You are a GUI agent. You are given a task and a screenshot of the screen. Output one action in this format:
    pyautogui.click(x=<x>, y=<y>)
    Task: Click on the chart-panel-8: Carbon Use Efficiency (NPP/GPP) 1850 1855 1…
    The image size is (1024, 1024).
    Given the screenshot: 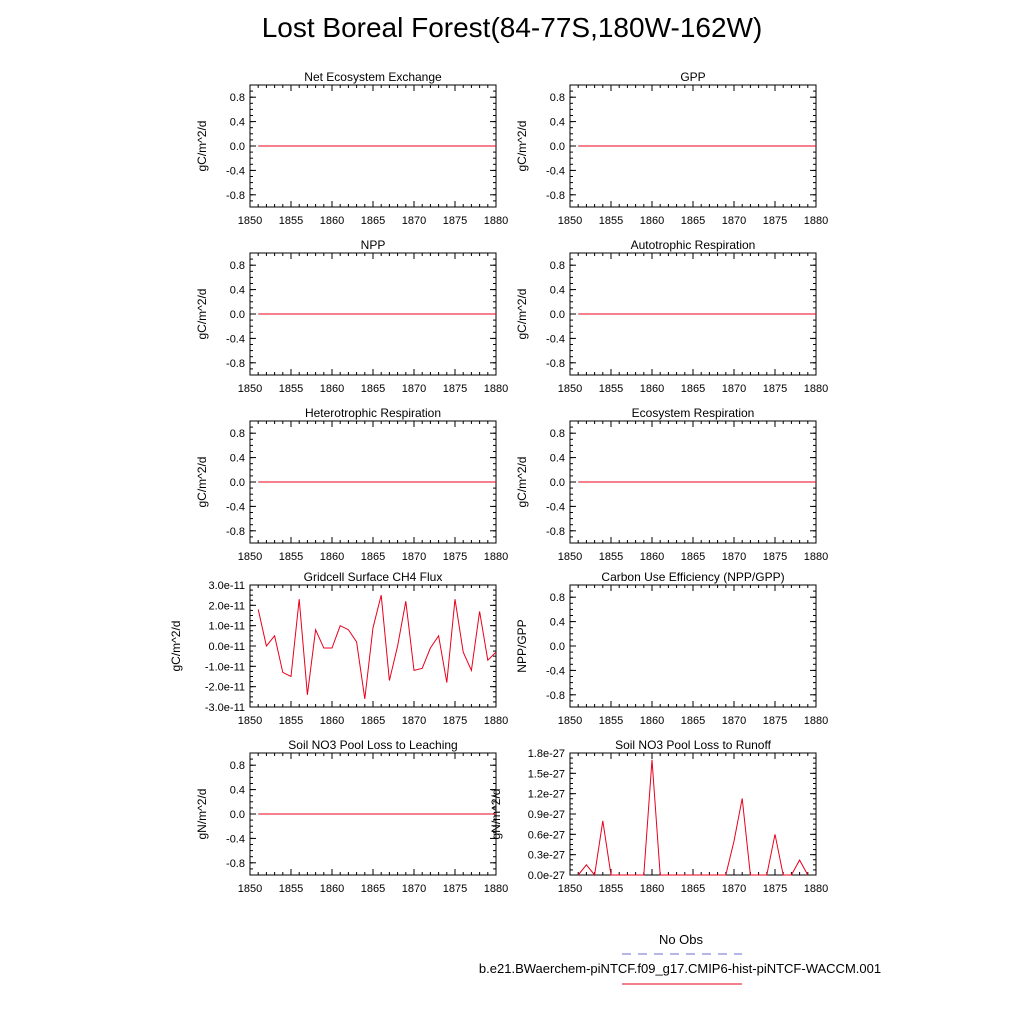 What is the action you would take?
    pyautogui.click(x=671, y=648)
    